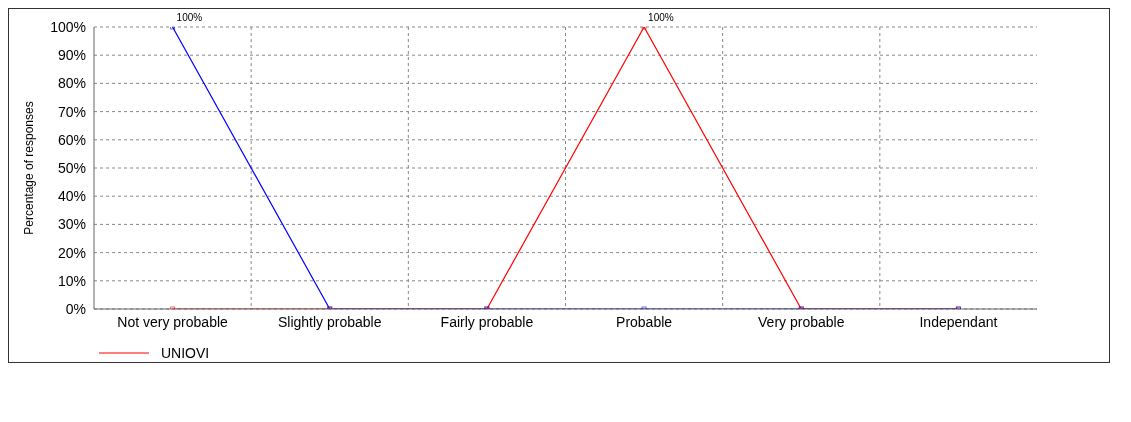 The image size is (1131, 422). I want to click on y-tick-label: 20%, so click(71, 252).